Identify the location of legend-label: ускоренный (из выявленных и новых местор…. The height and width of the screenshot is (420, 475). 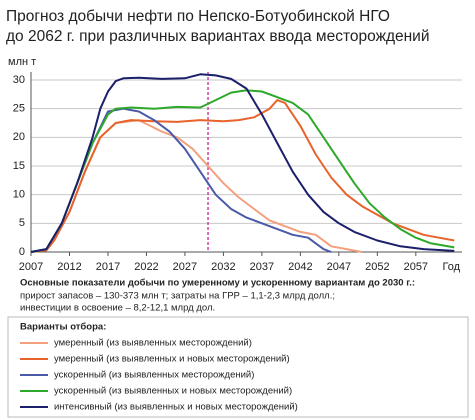
(173, 391).